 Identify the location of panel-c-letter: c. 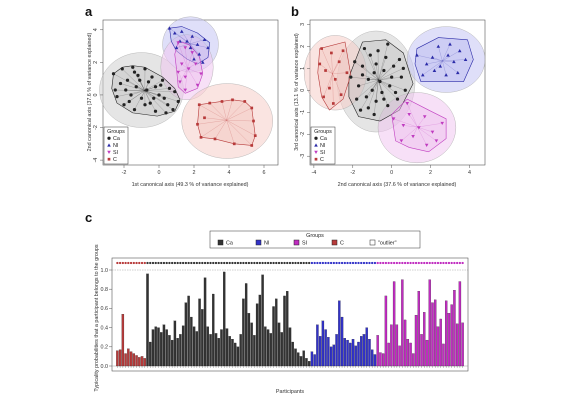
(88, 217).